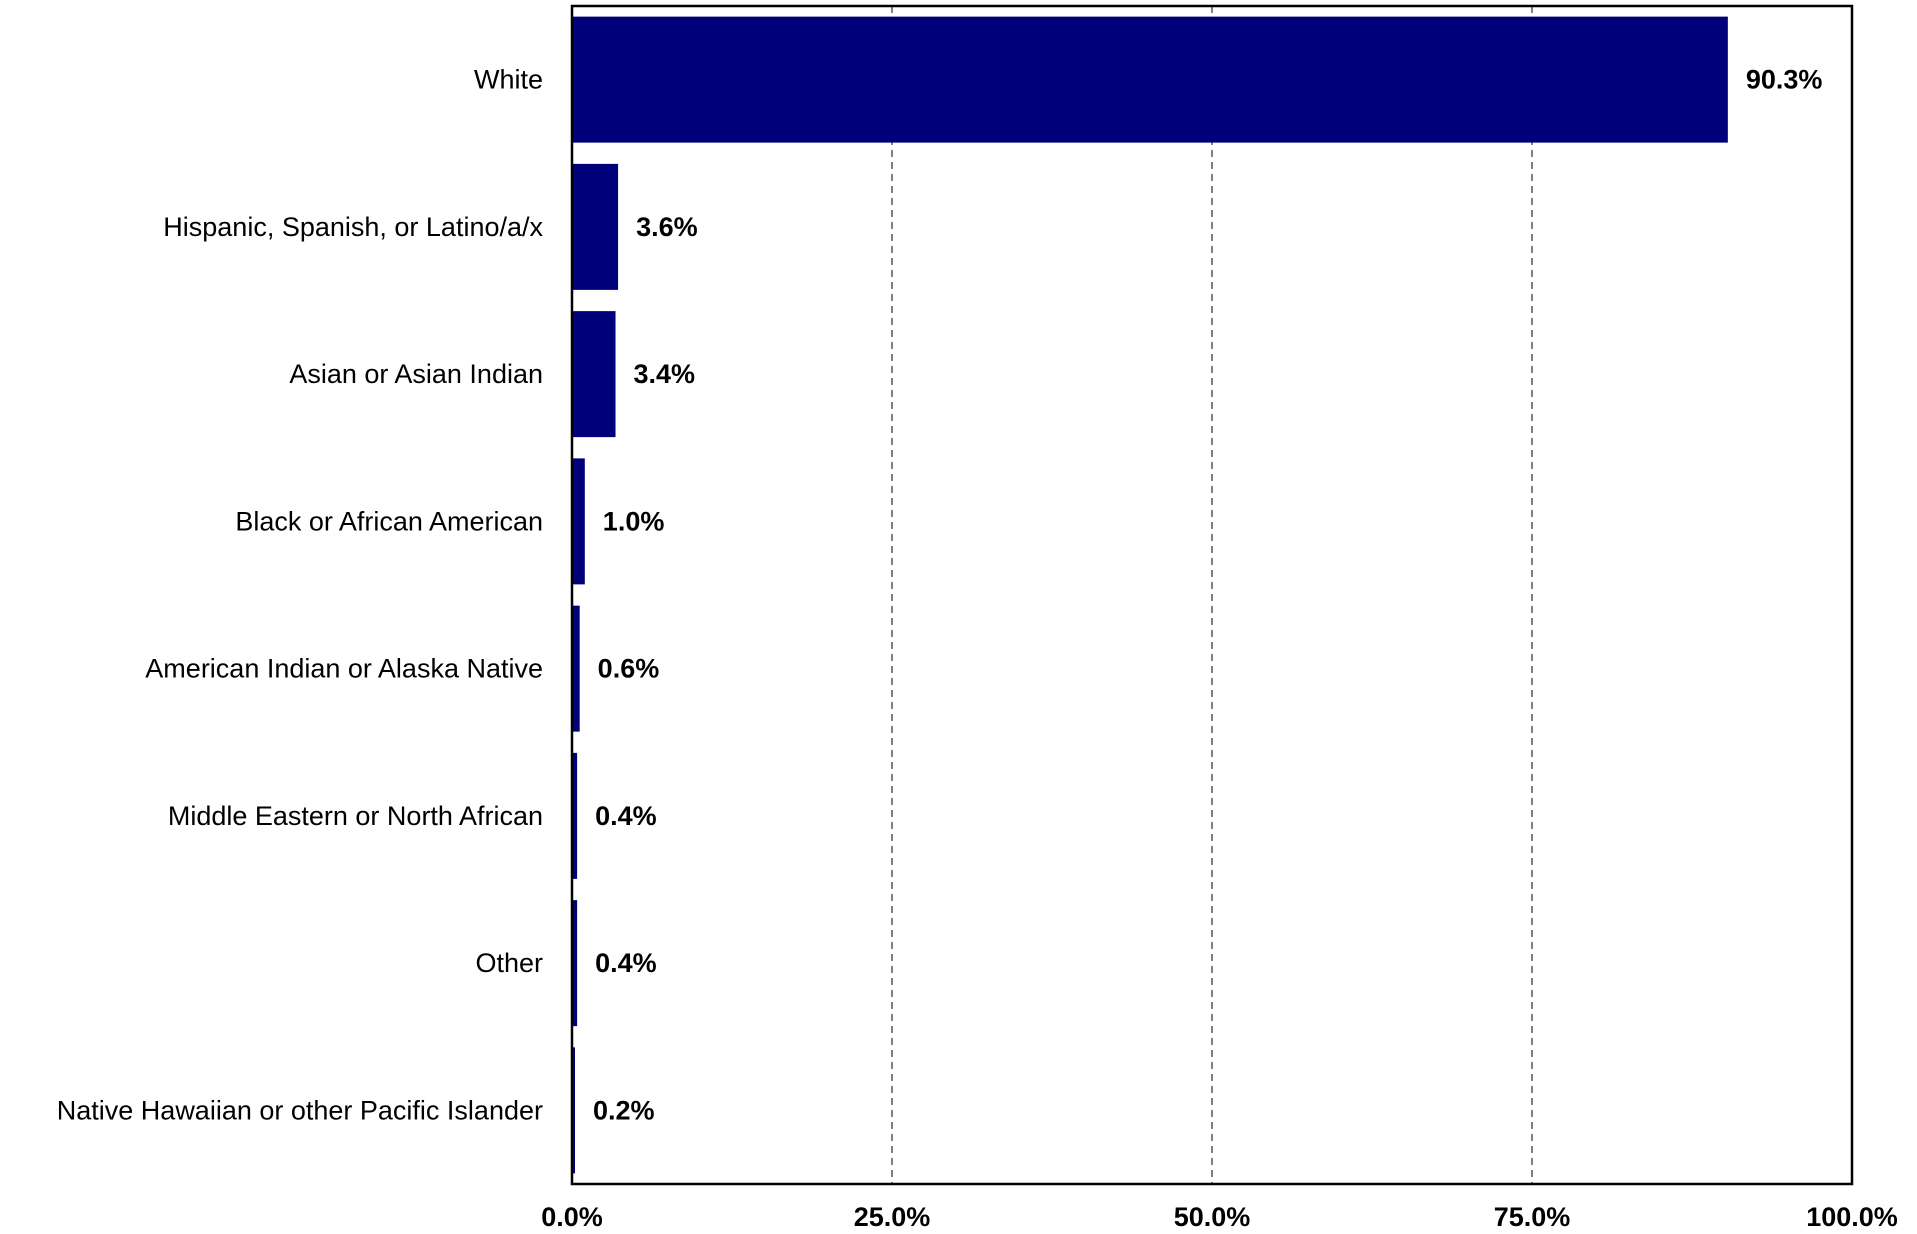  Describe the element at coordinates (576, 668) in the screenshot. I see `bar-american-indian-or-alaska-native` at that location.